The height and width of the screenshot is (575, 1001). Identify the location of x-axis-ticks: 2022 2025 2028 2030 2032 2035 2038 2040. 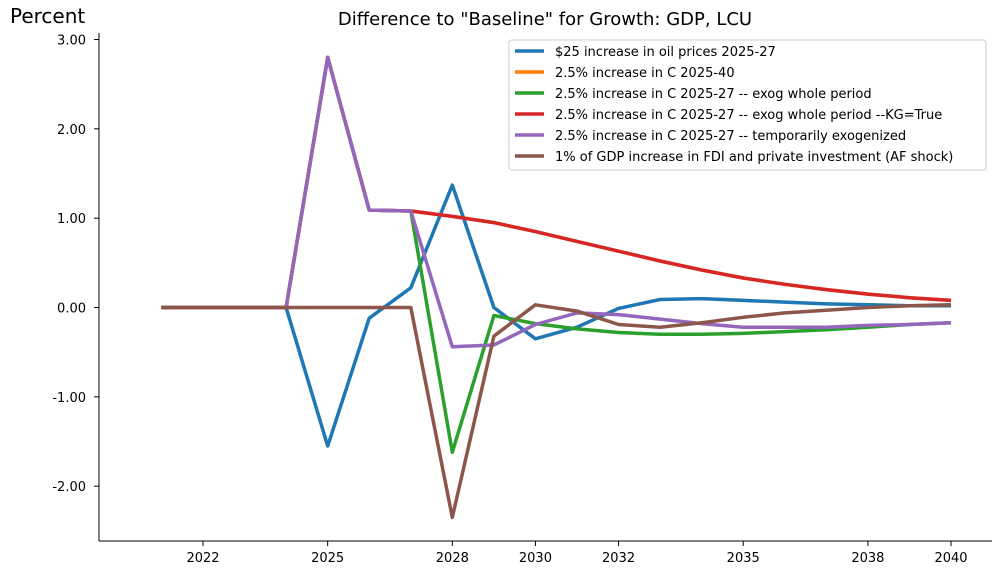
(577, 553).